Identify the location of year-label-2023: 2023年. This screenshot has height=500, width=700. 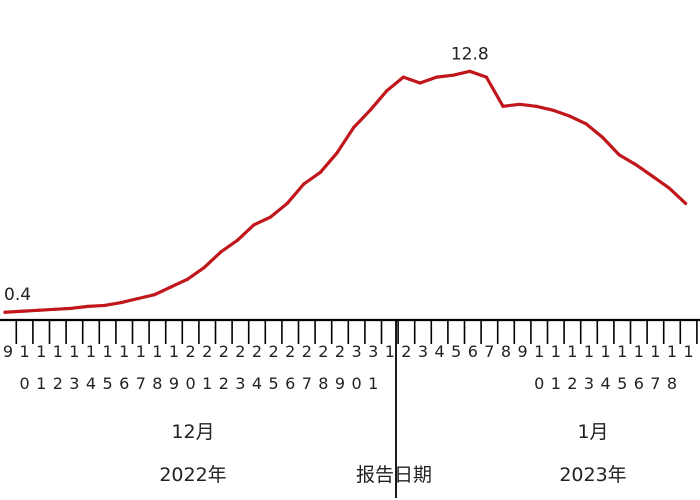
(592, 475).